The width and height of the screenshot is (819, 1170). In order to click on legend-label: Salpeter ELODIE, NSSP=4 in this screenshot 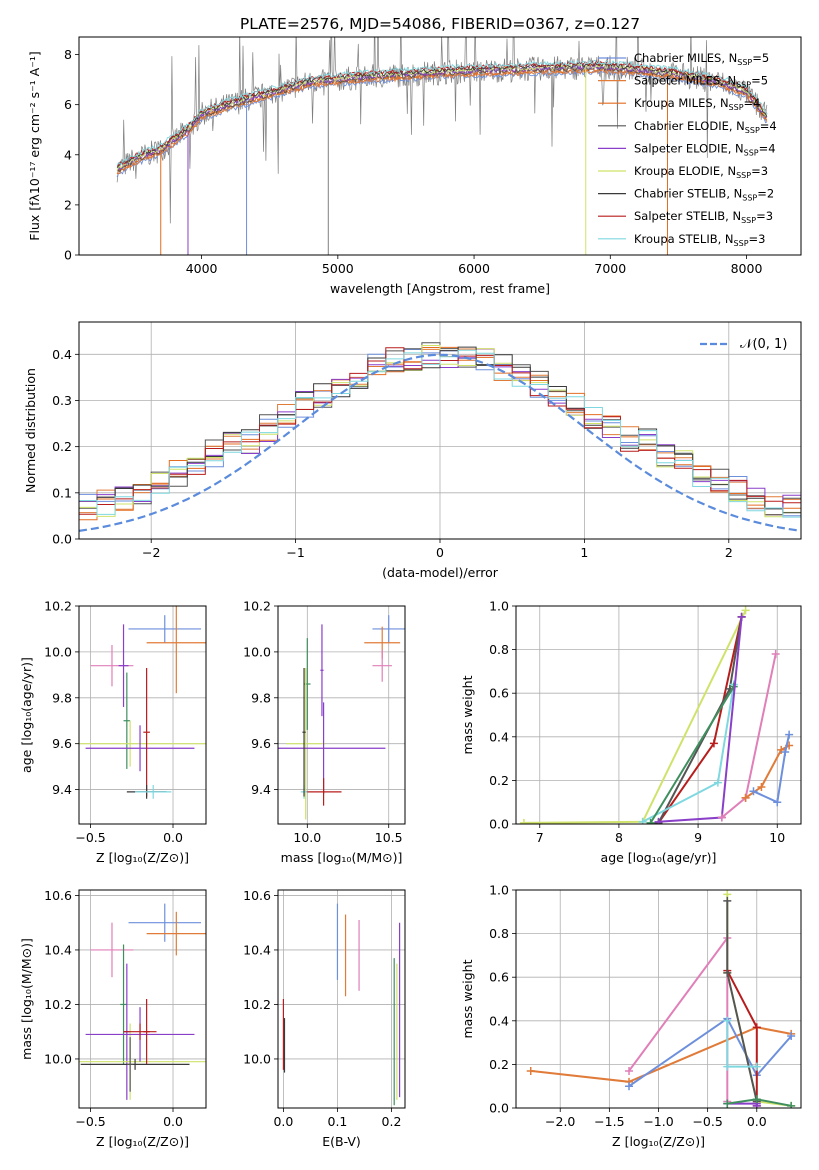, I will do `click(705, 149)`.